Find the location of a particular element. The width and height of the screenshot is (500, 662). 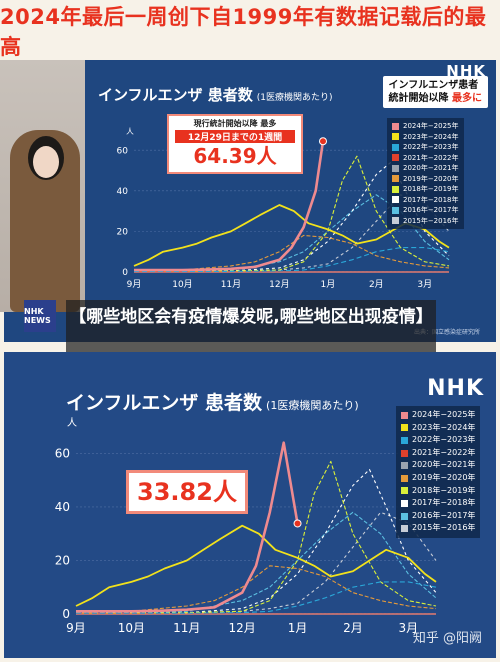

chart-bottom-callout-value: 33.82人 is located at coordinates (187, 492).